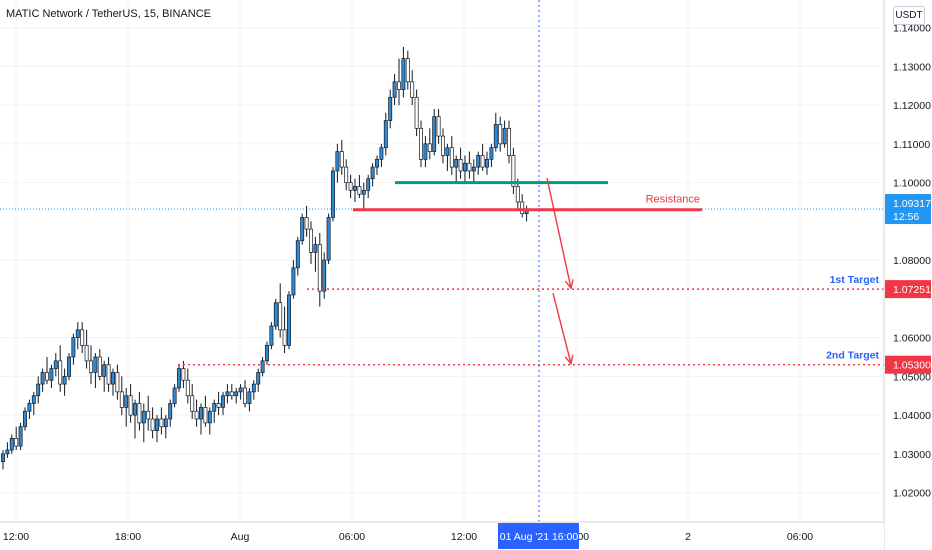 This screenshot has height=550, width=932. What do you see at coordinates (906, 217) in the screenshot?
I see `bar-countdown-label: 12:56` at bounding box center [906, 217].